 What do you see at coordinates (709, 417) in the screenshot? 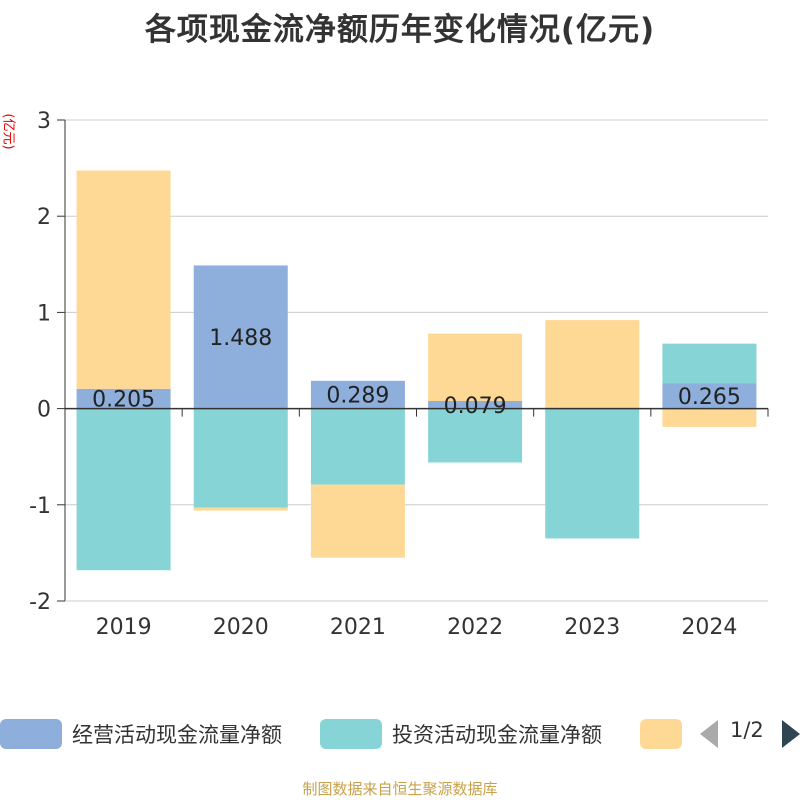
I see `bar-financing-2024` at bounding box center [709, 417].